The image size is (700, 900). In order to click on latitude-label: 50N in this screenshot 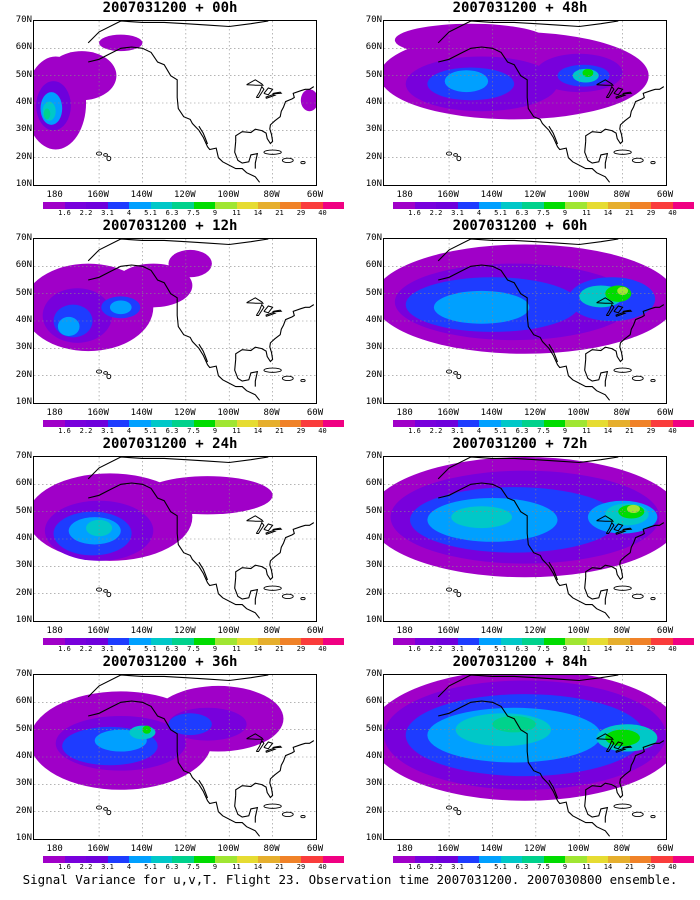, I will do `click(373, 292)`.